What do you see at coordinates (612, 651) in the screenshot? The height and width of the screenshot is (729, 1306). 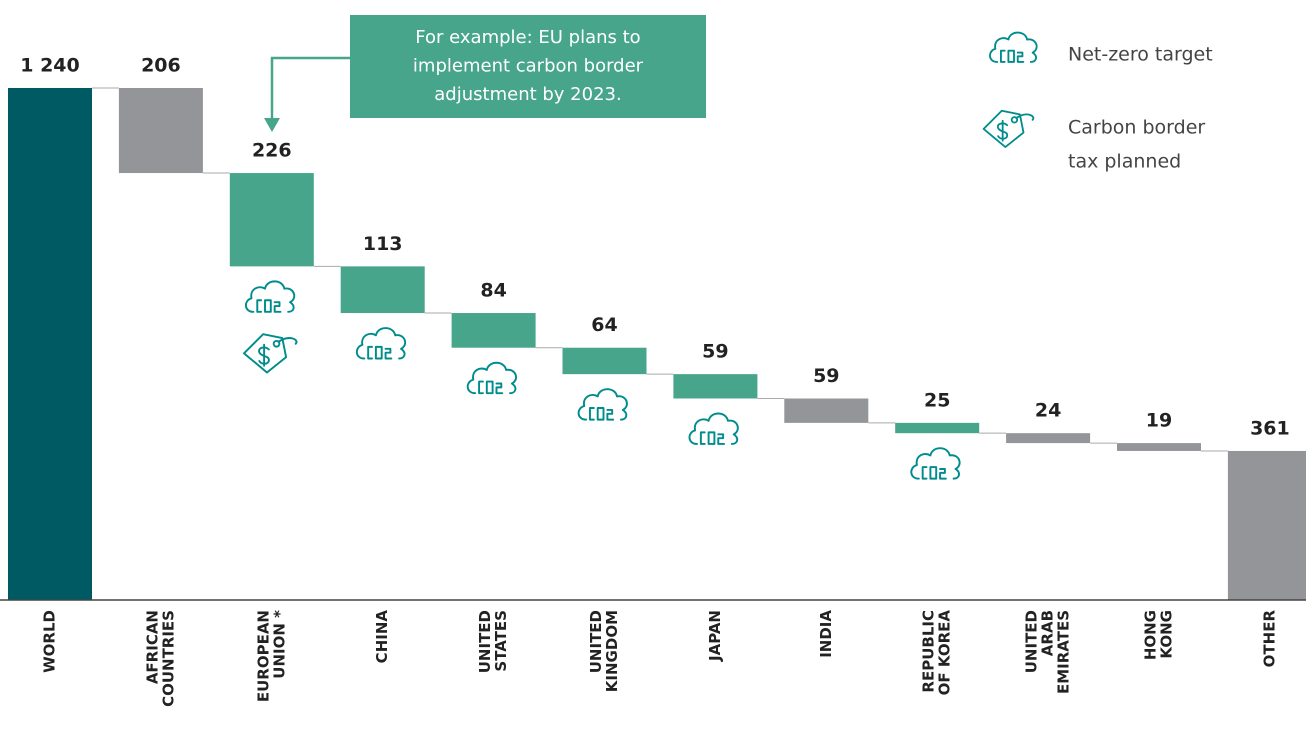 I see `x-tick-label: KINGDOM` at bounding box center [612, 651].